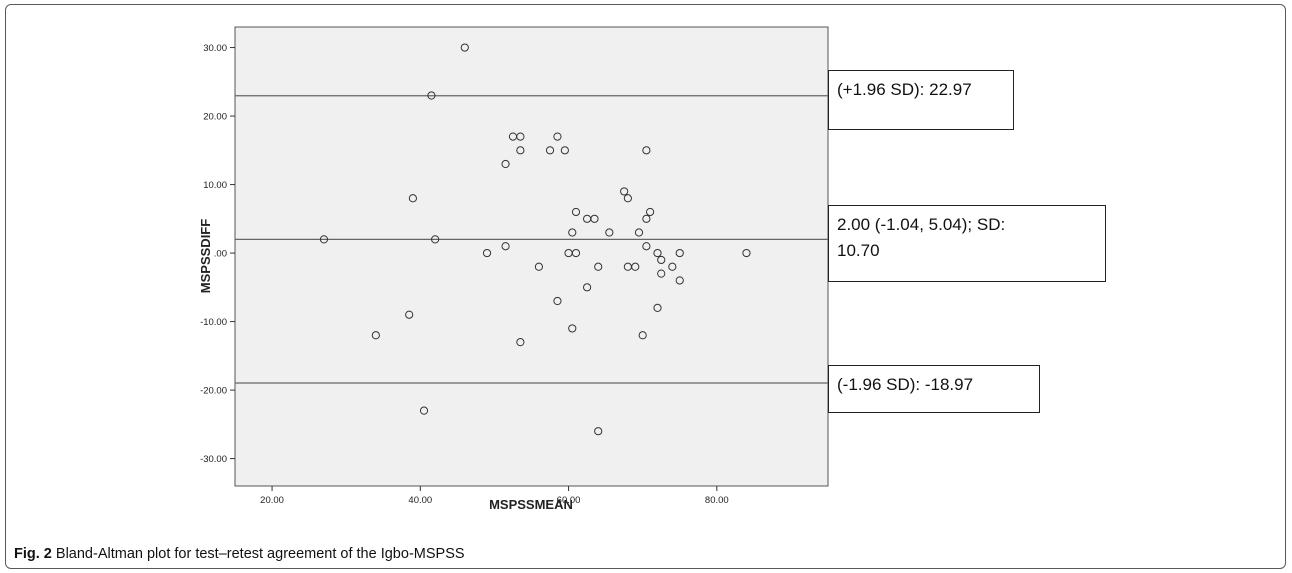  I want to click on lower-limit-text: (-1.96 SD): -18.97, so click(905, 384).